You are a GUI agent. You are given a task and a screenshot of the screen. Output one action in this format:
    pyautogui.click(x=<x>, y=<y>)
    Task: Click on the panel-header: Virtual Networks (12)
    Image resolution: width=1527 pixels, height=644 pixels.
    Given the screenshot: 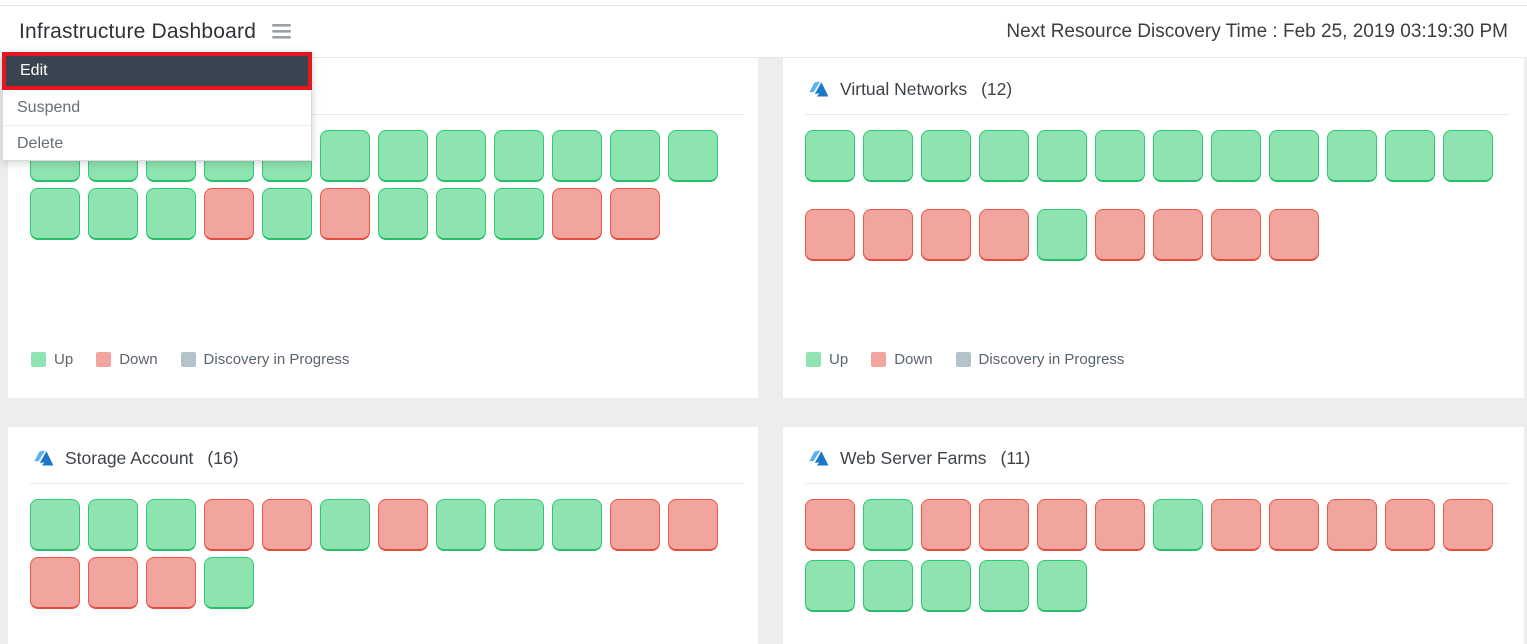 What is the action you would take?
    pyautogui.click(x=1153, y=86)
    